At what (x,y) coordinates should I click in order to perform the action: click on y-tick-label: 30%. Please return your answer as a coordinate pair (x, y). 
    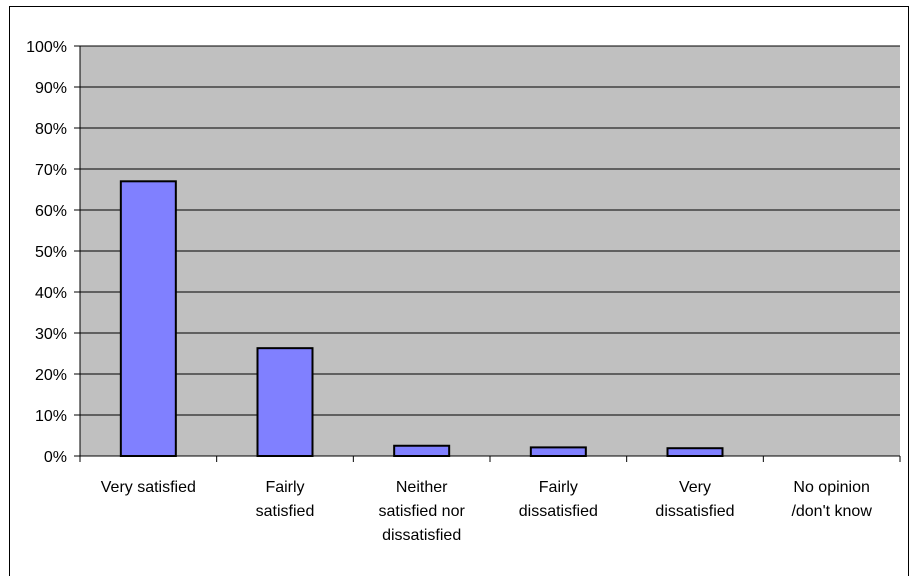
    Looking at the image, I should click on (51, 334).